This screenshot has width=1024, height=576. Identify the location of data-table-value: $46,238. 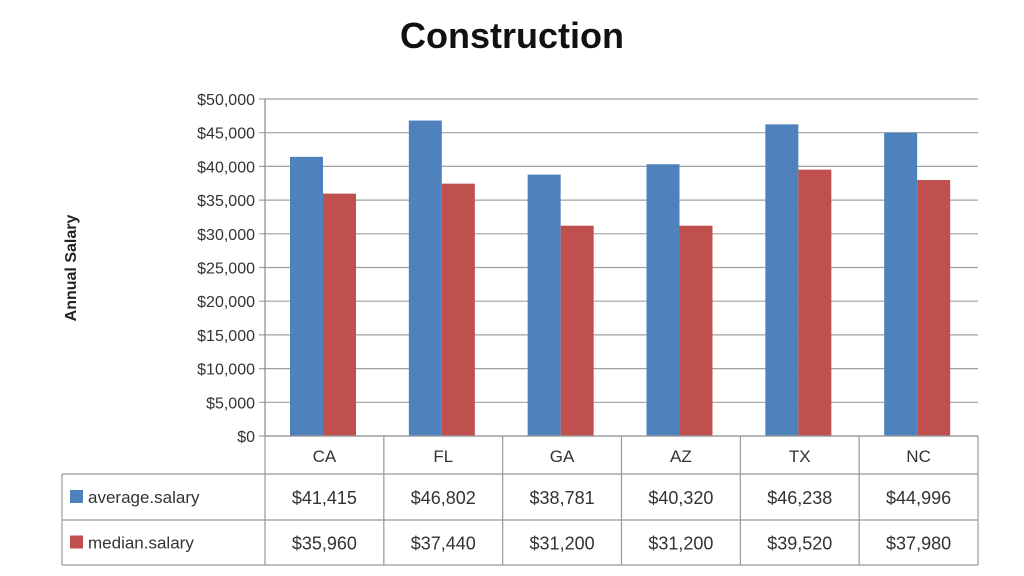
(799, 498).